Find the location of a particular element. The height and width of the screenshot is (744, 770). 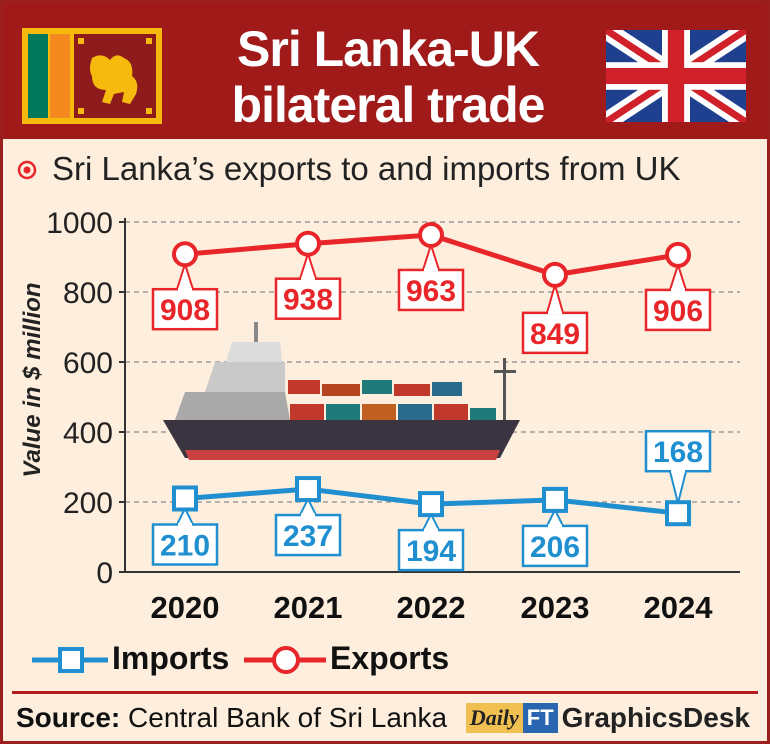

legend-exports-label: Exports is located at coordinates (390, 658).